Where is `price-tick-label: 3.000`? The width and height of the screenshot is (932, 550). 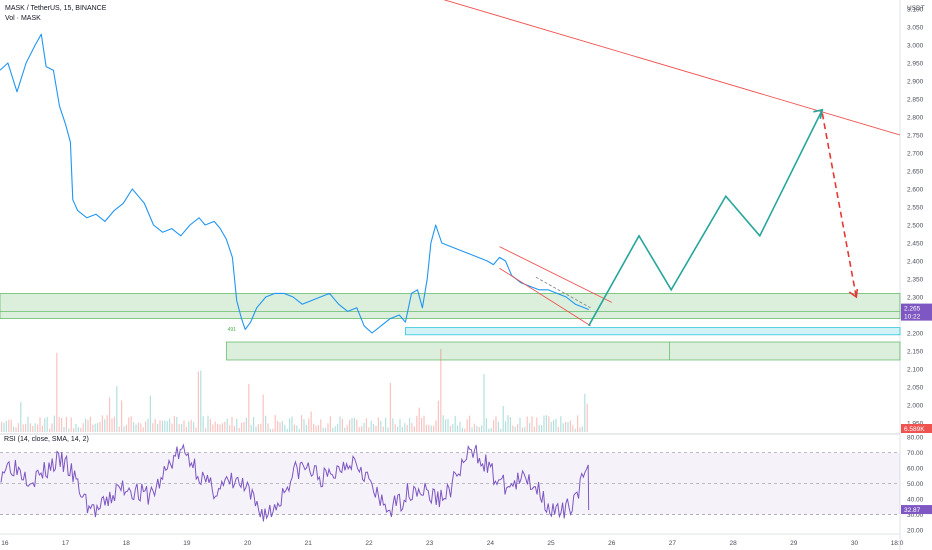 price-tick-label: 3.000 is located at coordinates (915, 45).